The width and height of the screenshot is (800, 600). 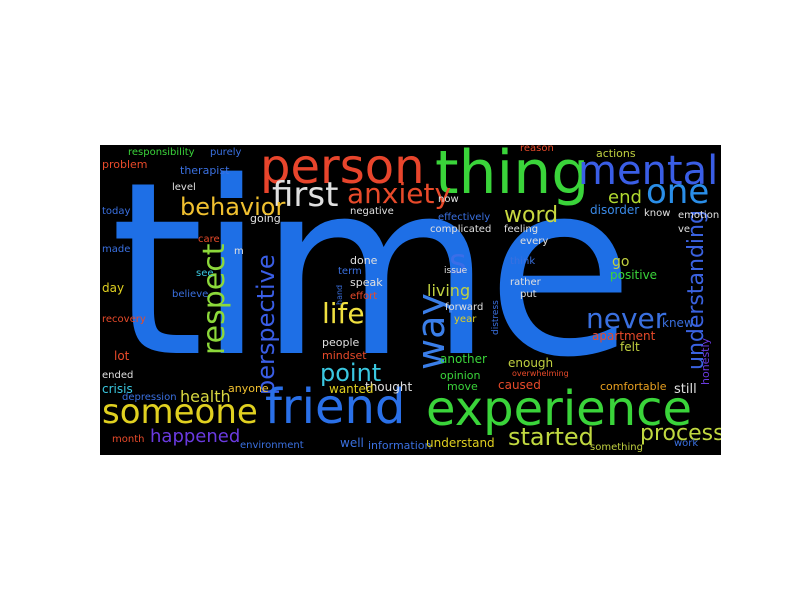 I want to click on word-care: care, so click(x=209, y=239).